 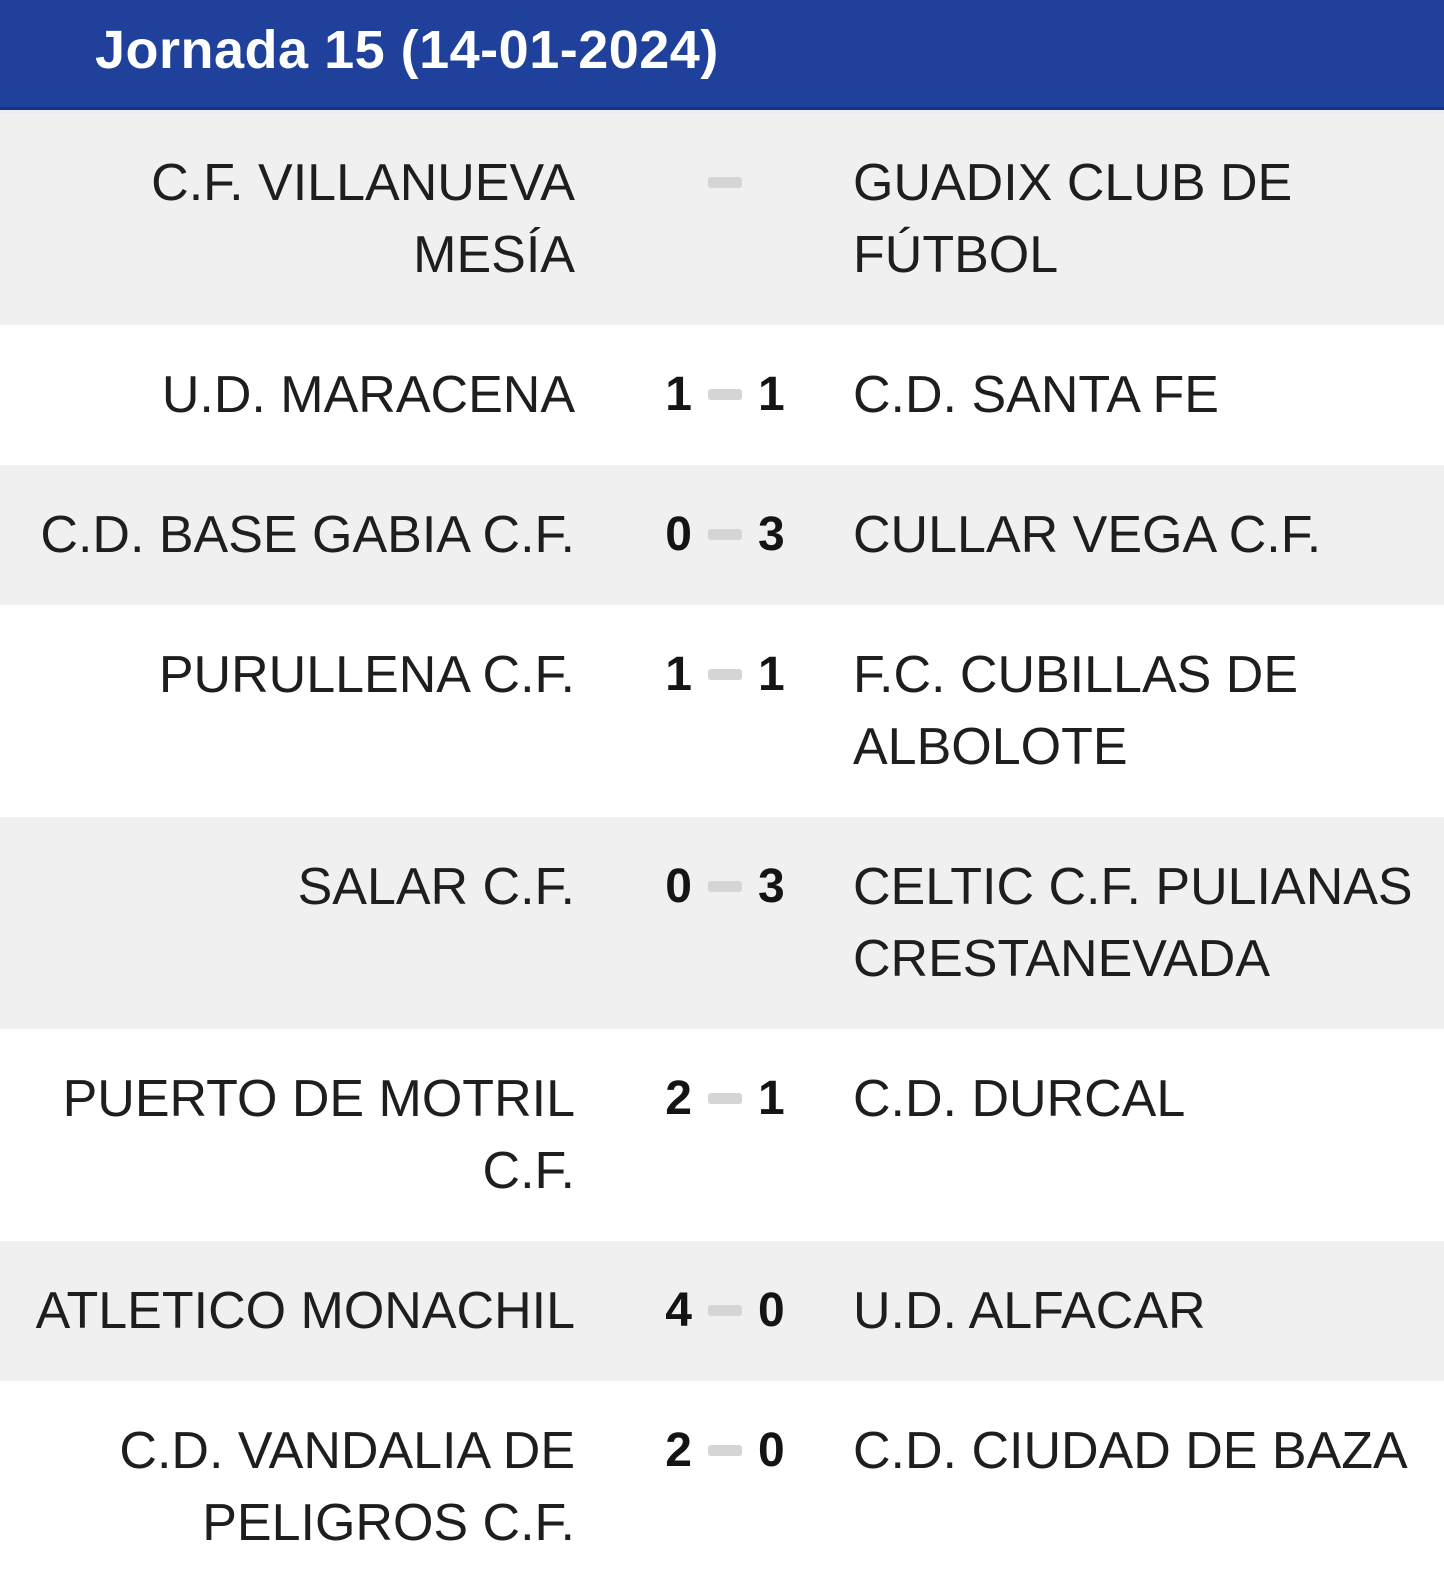 What do you see at coordinates (722, 55) in the screenshot?
I see `matchday-header: Jornada 15 (14-01-2024)` at bounding box center [722, 55].